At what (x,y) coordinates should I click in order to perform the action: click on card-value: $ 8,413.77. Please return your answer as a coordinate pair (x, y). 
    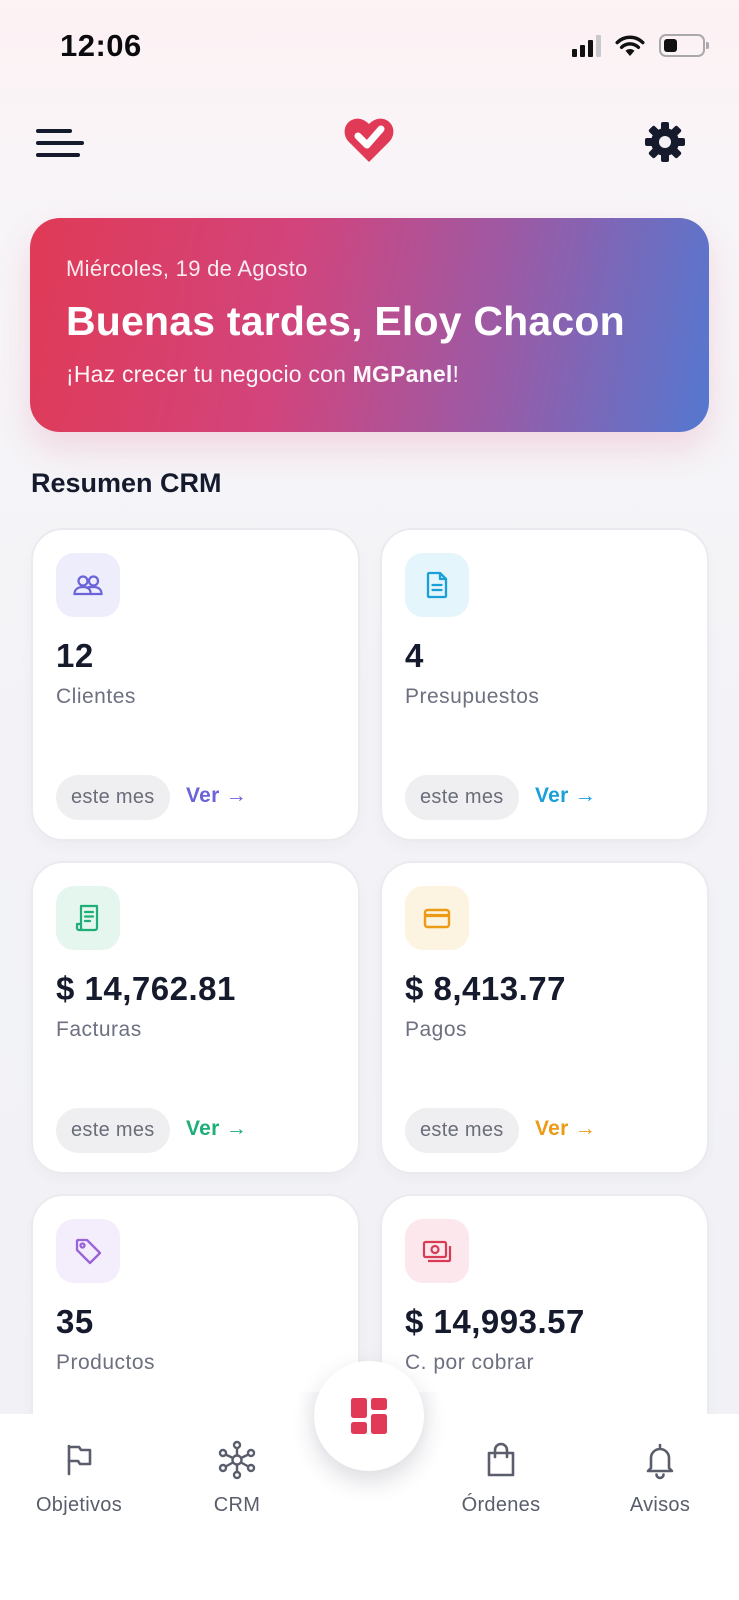
    Looking at the image, I should click on (485, 988).